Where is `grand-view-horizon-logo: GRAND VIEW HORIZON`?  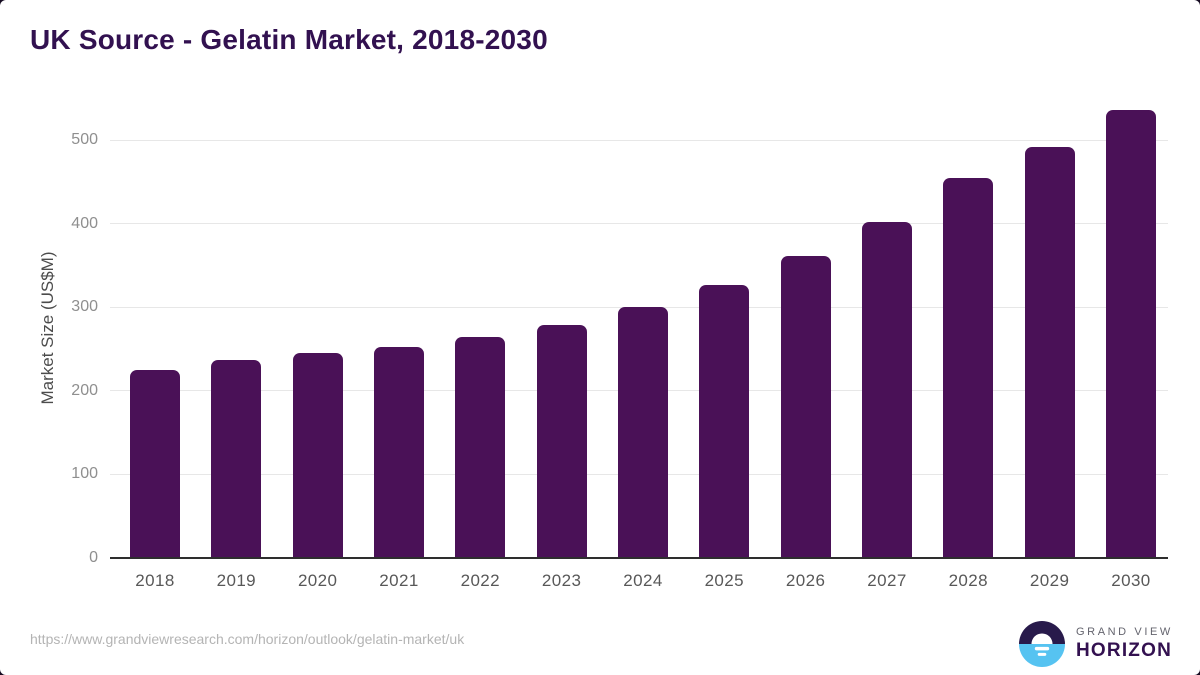 grand-view-horizon-logo: GRAND VIEW HORIZON is located at coordinates (1096, 644).